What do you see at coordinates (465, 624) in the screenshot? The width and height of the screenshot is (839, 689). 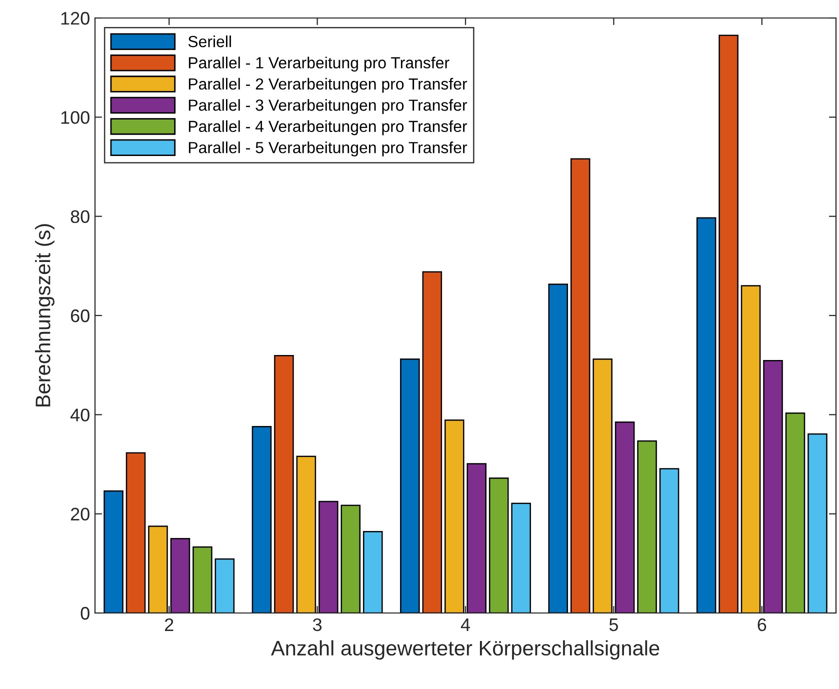 I see `x-tick-label: 4` at bounding box center [465, 624].